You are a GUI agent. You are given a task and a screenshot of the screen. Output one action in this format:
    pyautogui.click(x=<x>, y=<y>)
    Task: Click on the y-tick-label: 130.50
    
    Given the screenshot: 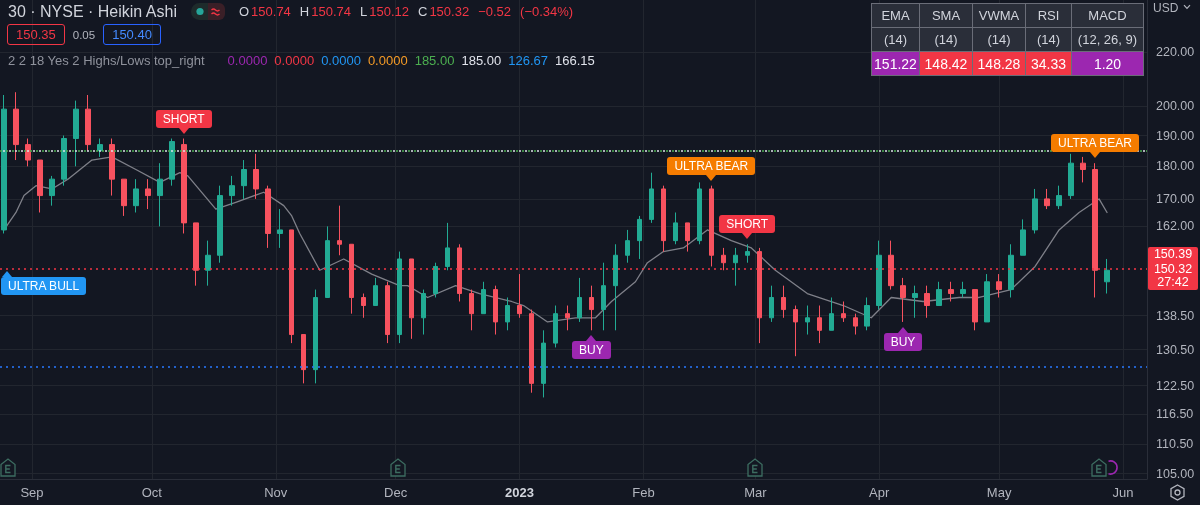 What is the action you would take?
    pyautogui.click(x=1175, y=349)
    